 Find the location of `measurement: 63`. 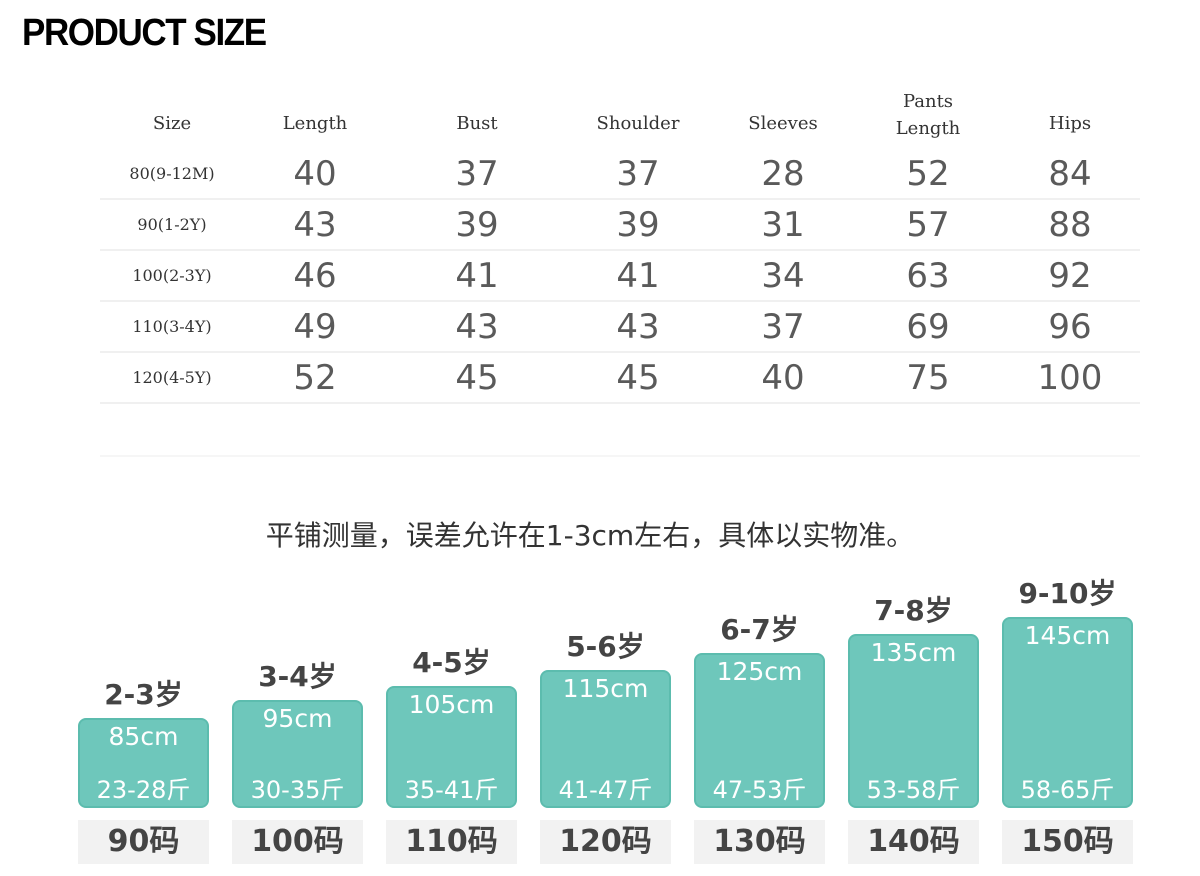

measurement: 63 is located at coordinates (928, 276).